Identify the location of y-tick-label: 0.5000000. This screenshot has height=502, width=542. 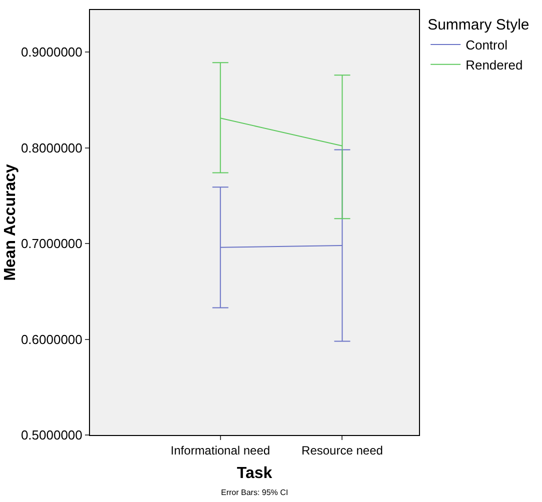
(51, 435).